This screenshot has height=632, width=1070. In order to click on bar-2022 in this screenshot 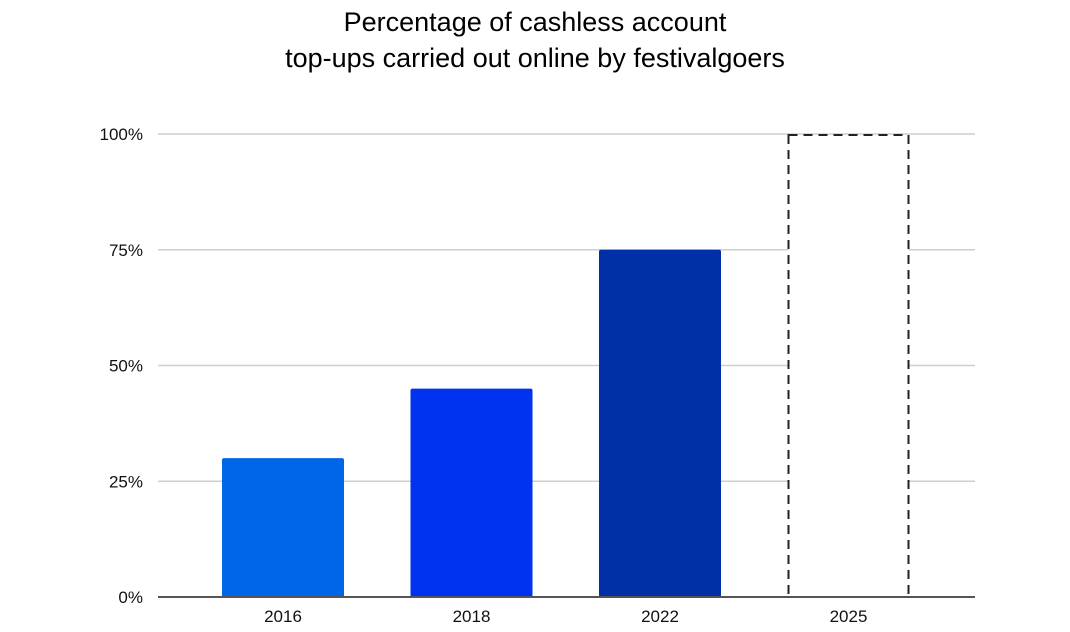, I will do `click(660, 423)`.